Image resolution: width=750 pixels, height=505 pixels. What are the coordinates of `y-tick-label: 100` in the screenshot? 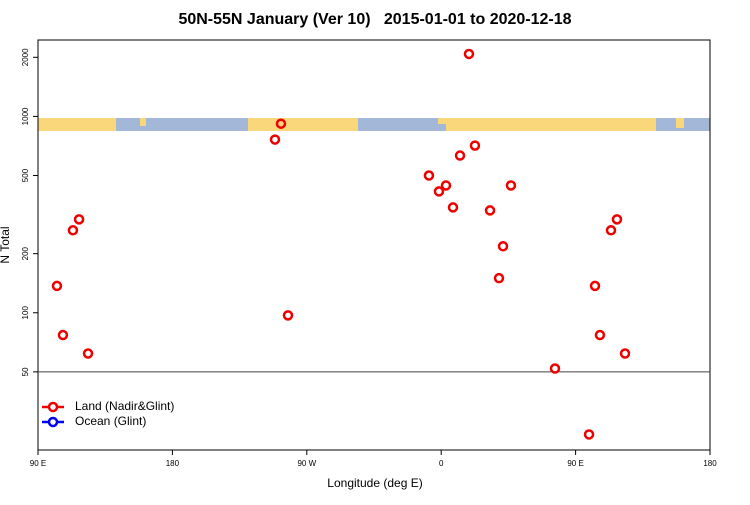 It's located at (25, 313).